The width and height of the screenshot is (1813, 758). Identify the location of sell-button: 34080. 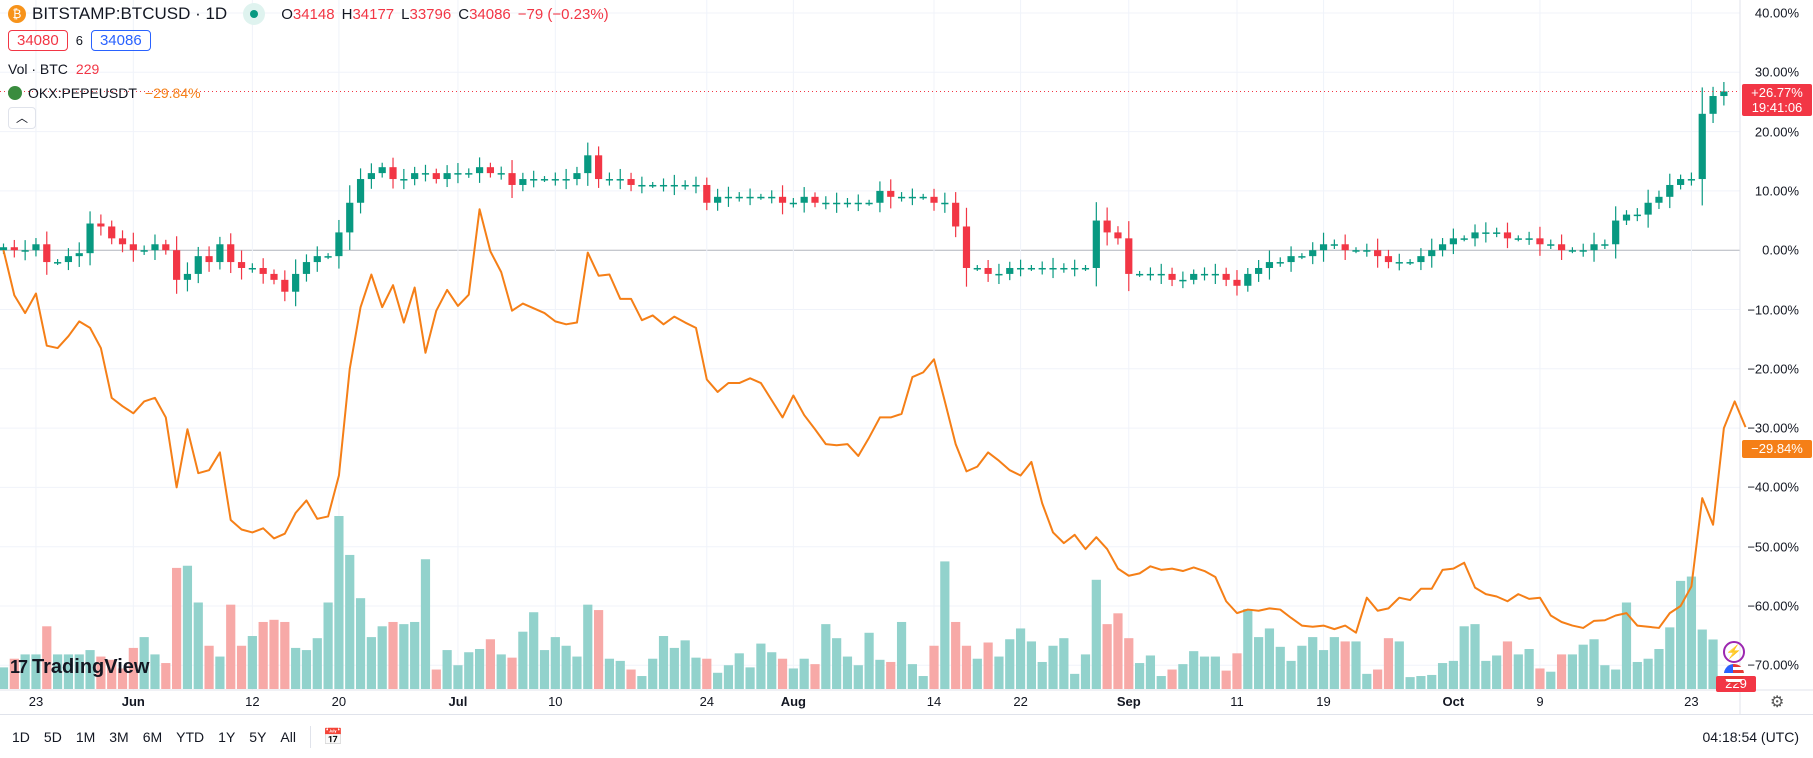
(38, 40).